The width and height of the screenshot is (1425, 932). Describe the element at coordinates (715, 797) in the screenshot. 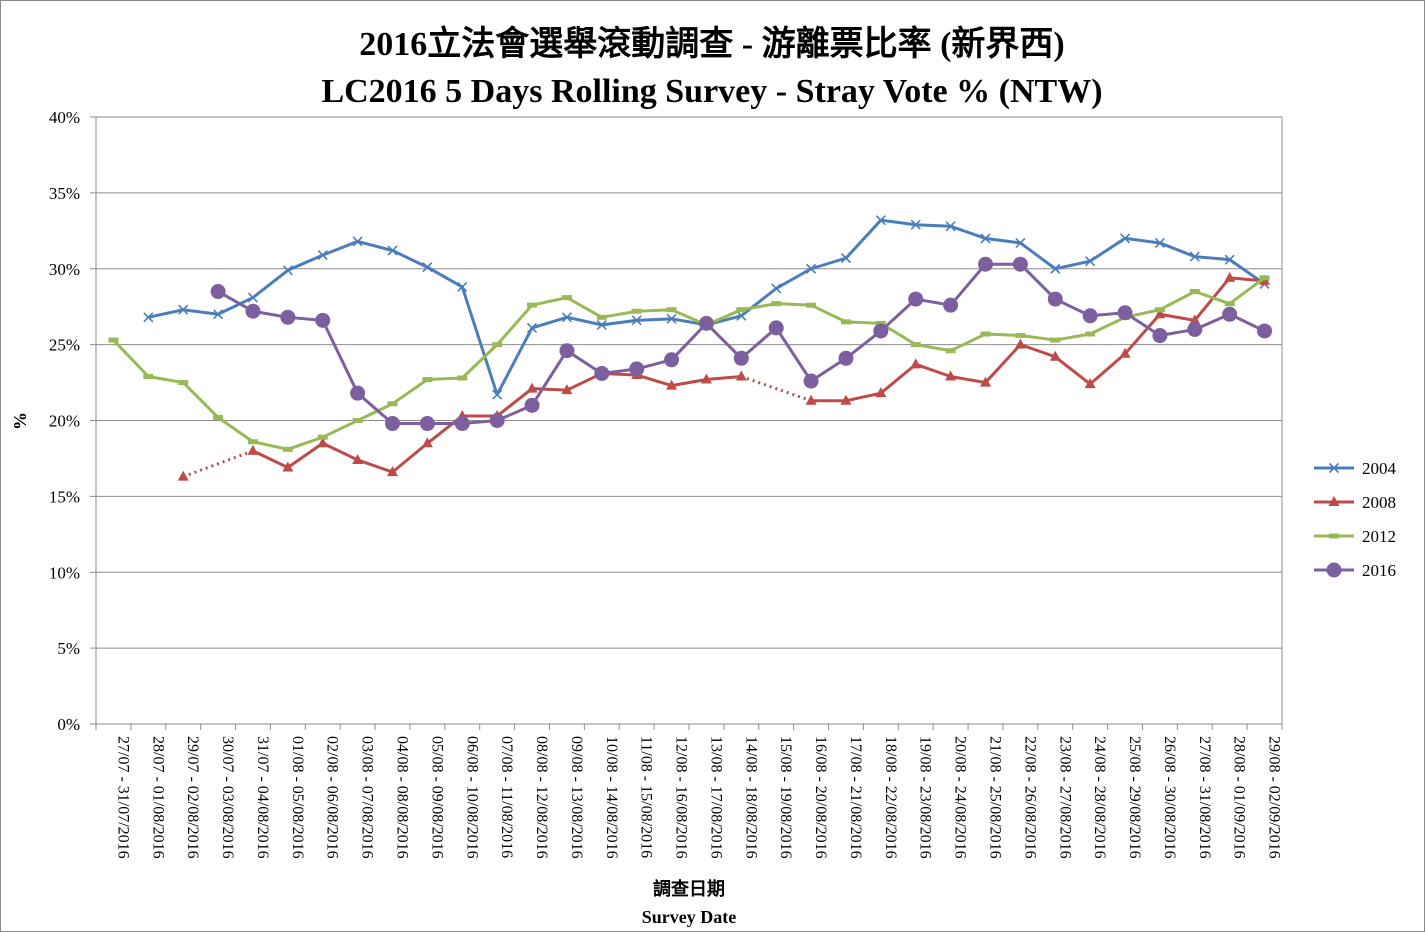

I see `x-tick-label: 13/08 - 17/08/2016` at that location.